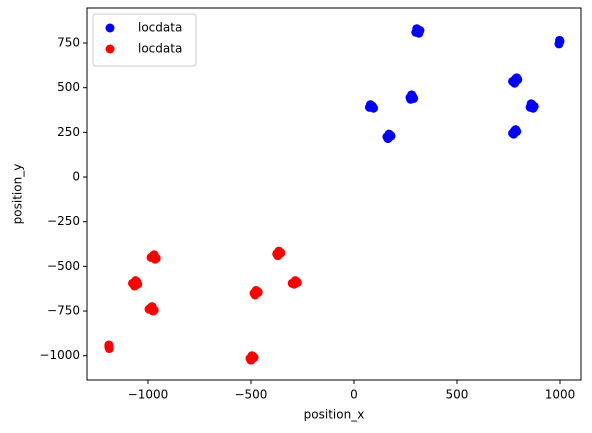 The width and height of the screenshot is (592, 433). I want to click on x-tick-label: 0, so click(354, 395).